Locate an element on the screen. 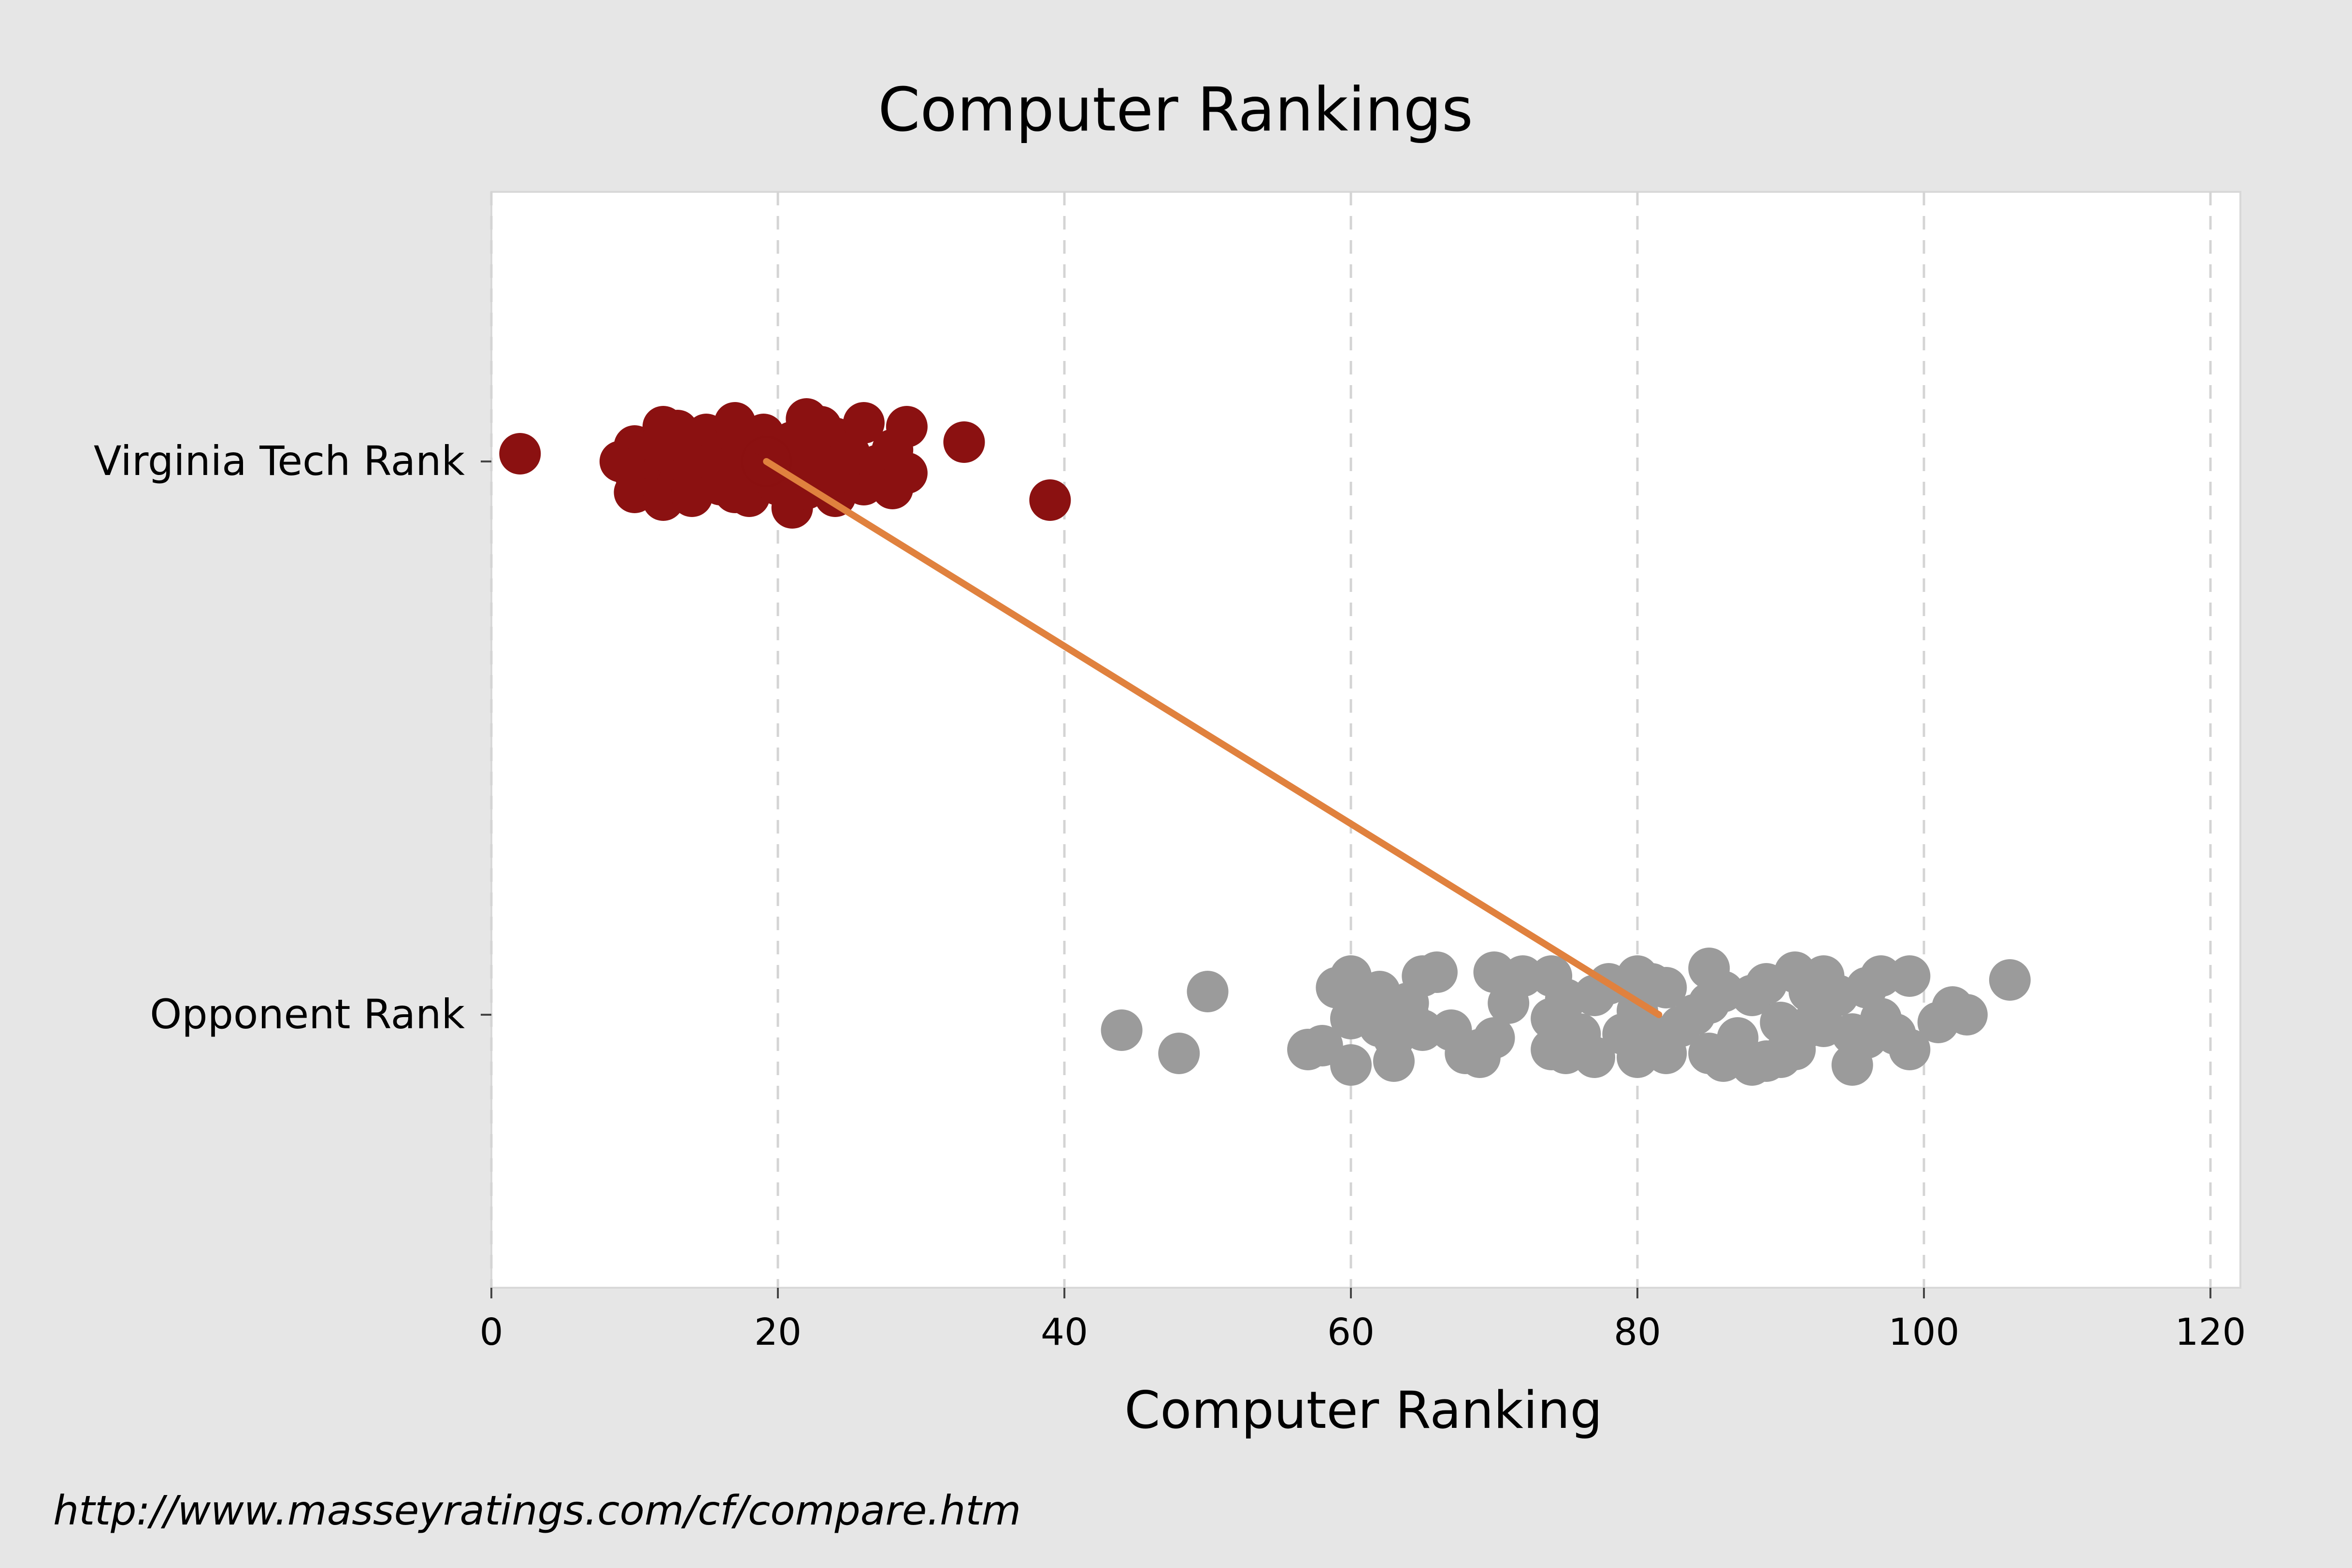 The image size is (2352, 1568). x-tick-label-40: 40 is located at coordinates (1064, 1332).